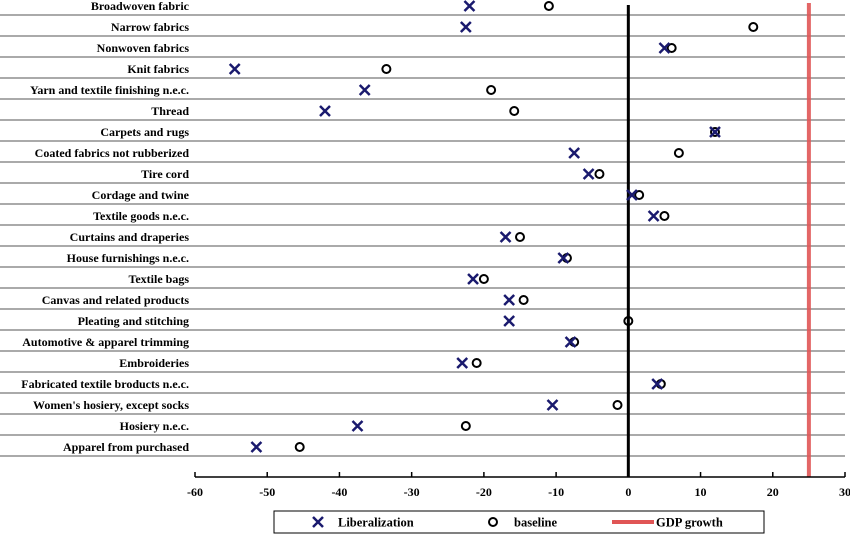 The height and width of the screenshot is (535, 850). Describe the element at coordinates (339, 492) in the screenshot. I see `x-tick-label: -40` at that location.